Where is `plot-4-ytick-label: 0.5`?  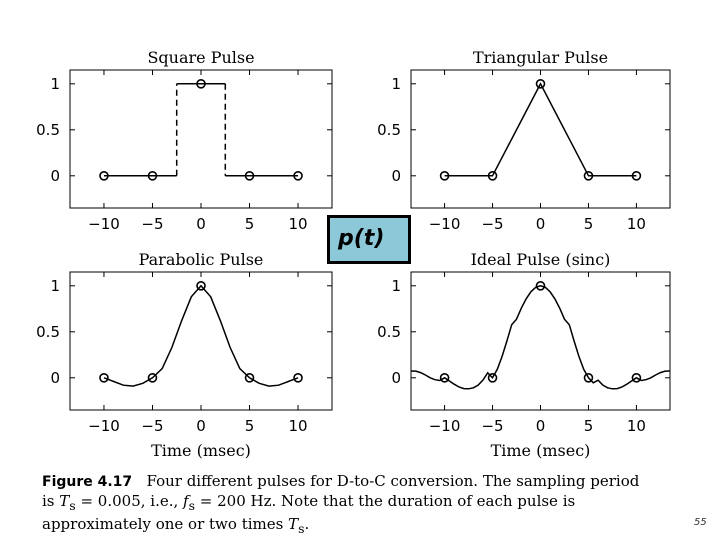
plot-4-ytick-label: 0.5 is located at coordinates (389, 332).